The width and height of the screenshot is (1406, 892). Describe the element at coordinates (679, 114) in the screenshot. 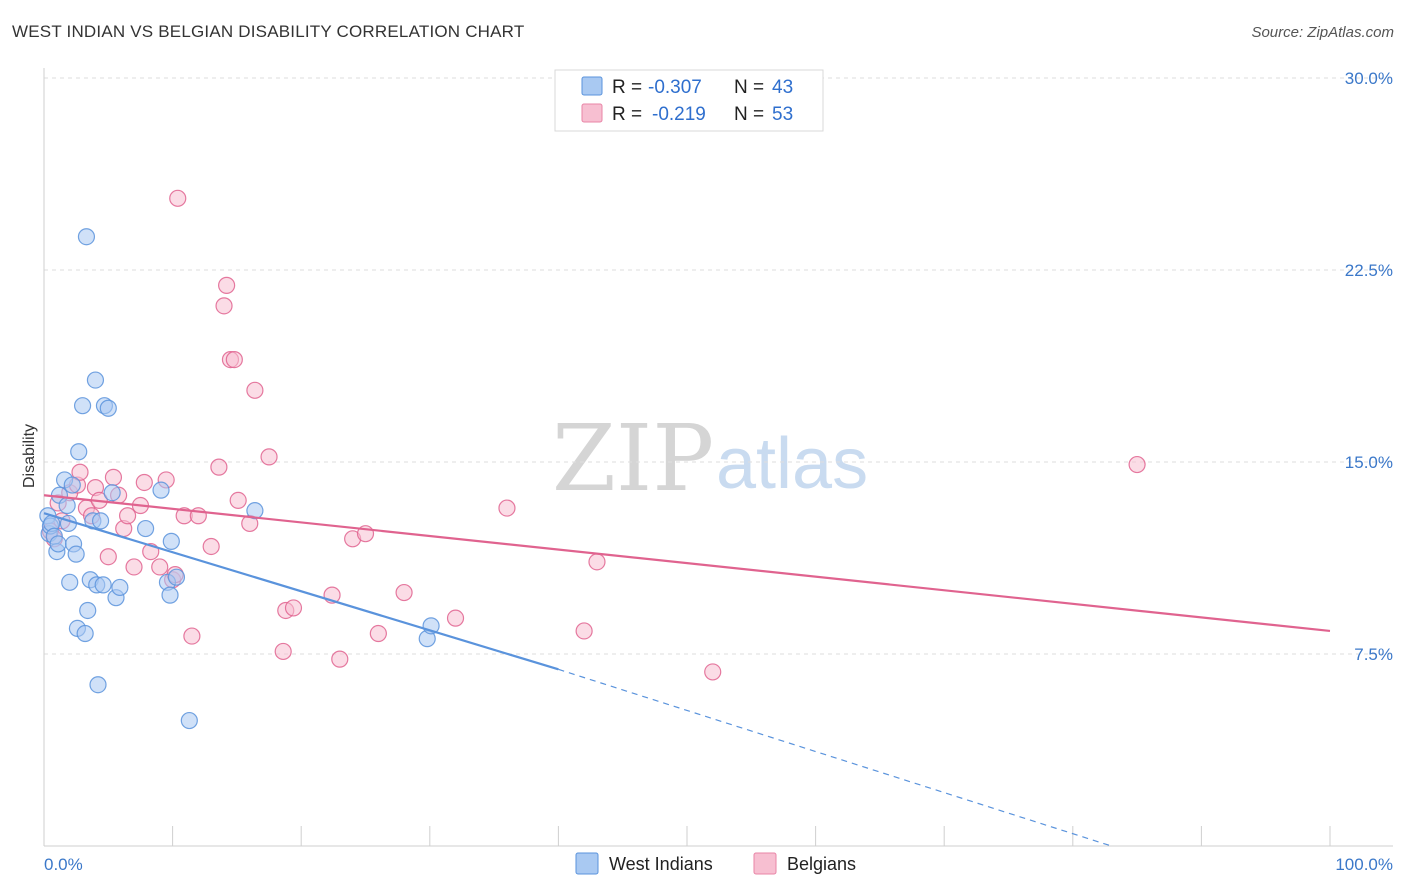

I see `legend-r-value-belgians: -0.219` at that location.